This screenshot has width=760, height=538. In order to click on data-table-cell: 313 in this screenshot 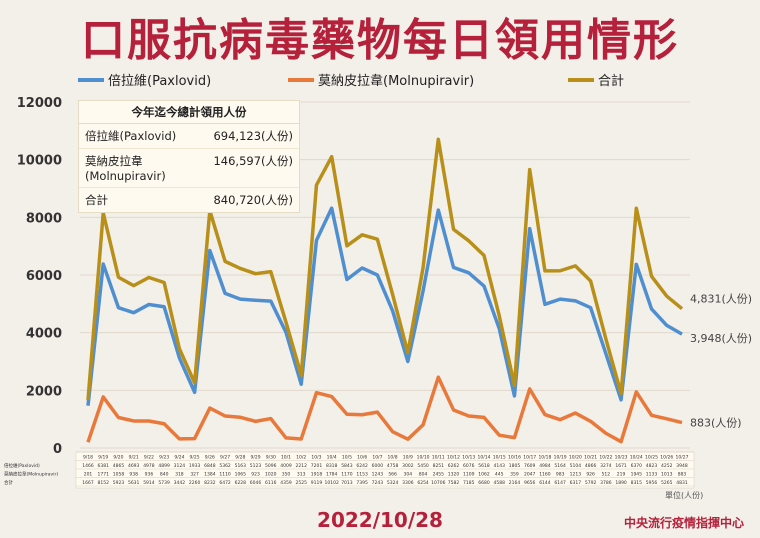, I will do `click(301, 475)`.